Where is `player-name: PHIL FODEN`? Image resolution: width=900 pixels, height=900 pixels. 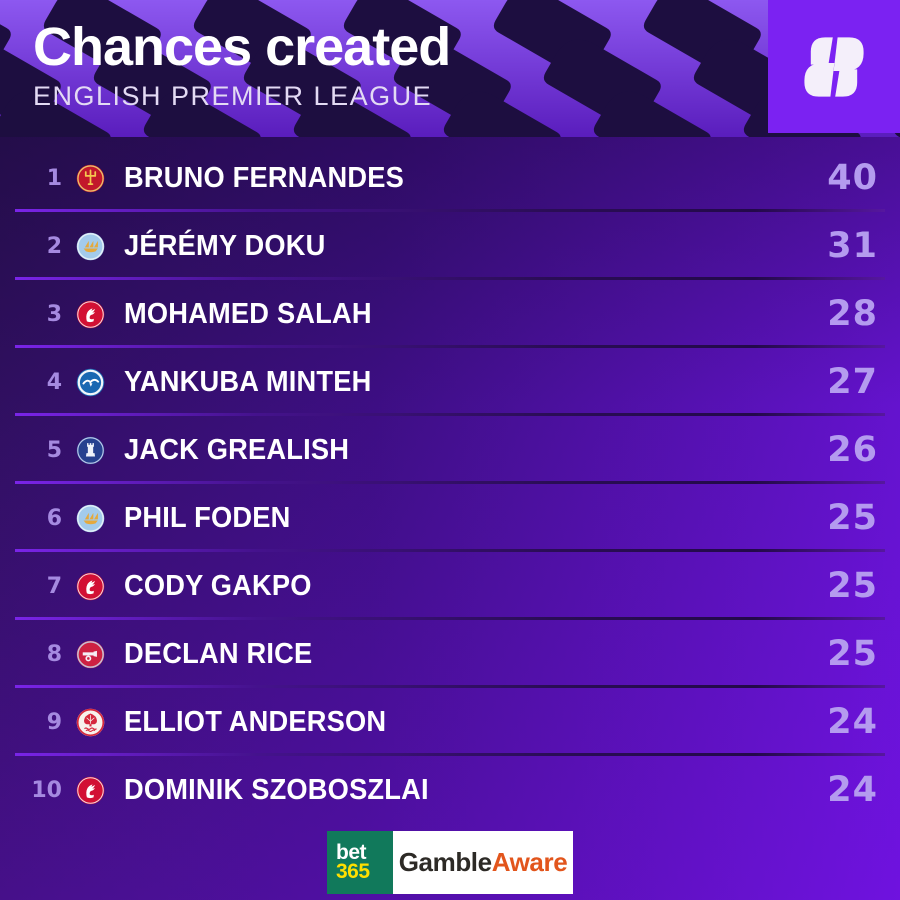
player-name: PHIL FODEN is located at coordinates (207, 517).